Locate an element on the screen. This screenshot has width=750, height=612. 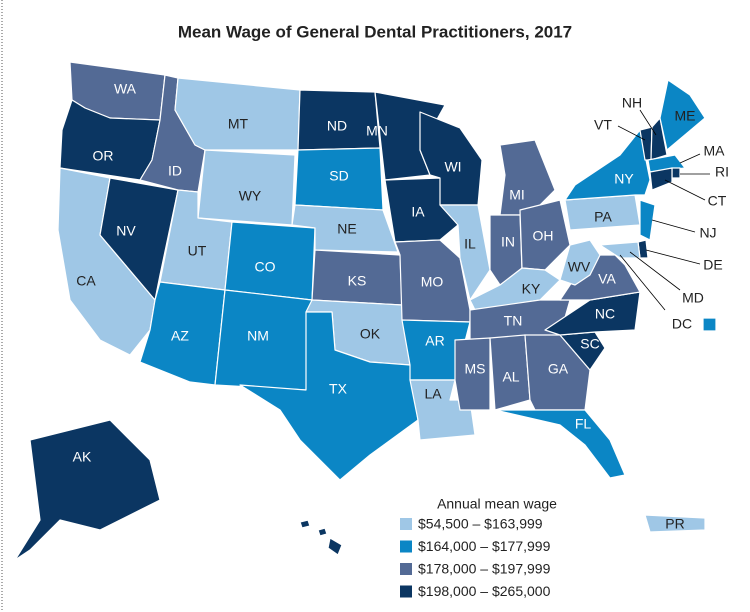
state-label: WA is located at coordinates (125, 89).